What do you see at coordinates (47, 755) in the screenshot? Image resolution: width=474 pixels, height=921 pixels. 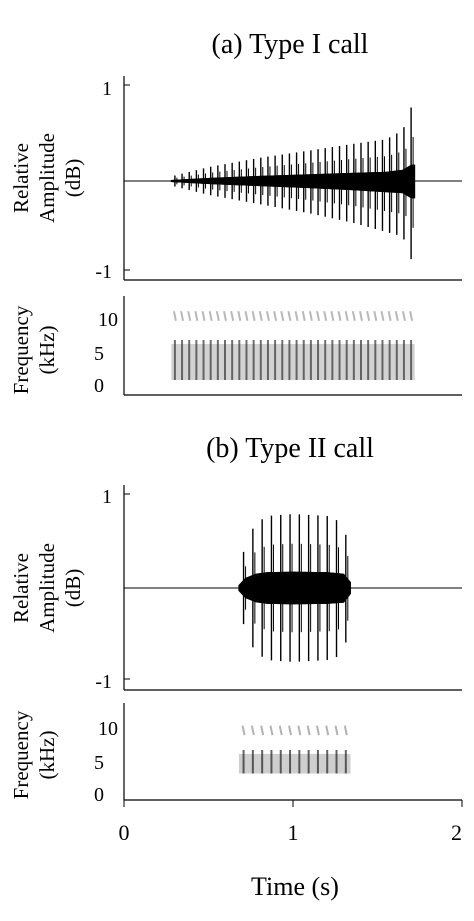 I see `spectrogram-b-ylabel-2: (kHz)` at bounding box center [47, 755].